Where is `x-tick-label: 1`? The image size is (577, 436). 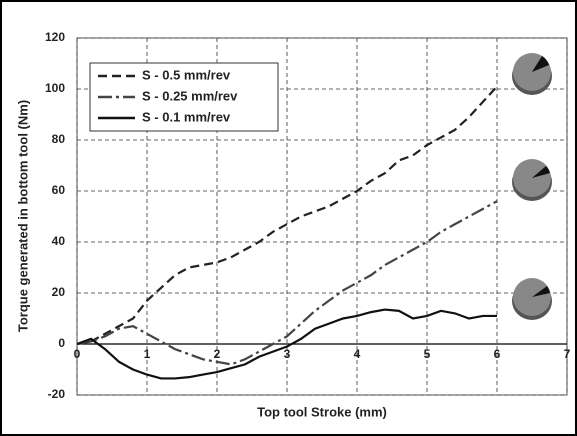 x-tick-label: 1 is located at coordinates (147, 354).